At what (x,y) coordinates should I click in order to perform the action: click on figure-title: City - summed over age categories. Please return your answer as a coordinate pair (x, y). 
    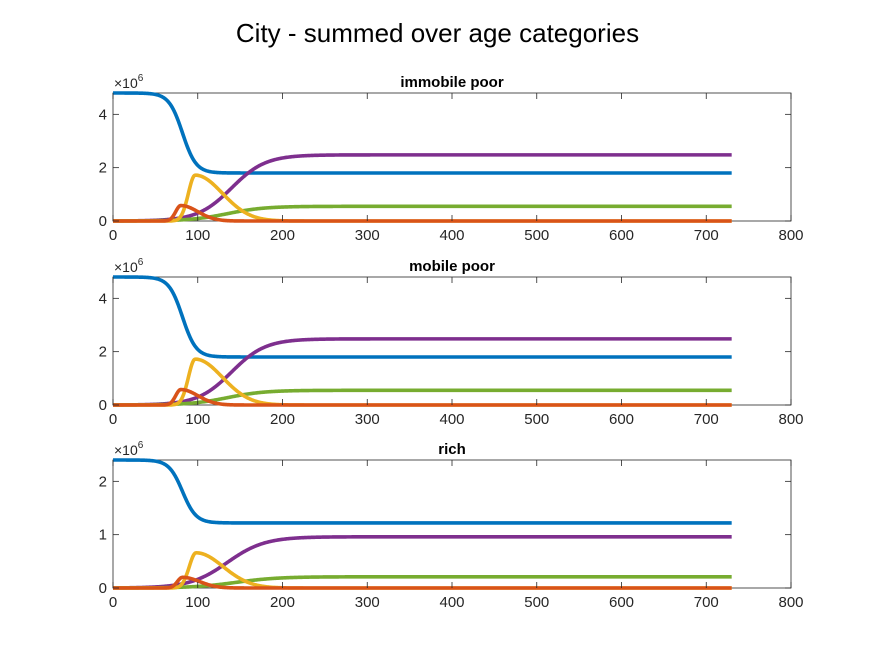
    Looking at the image, I should click on (437, 33).